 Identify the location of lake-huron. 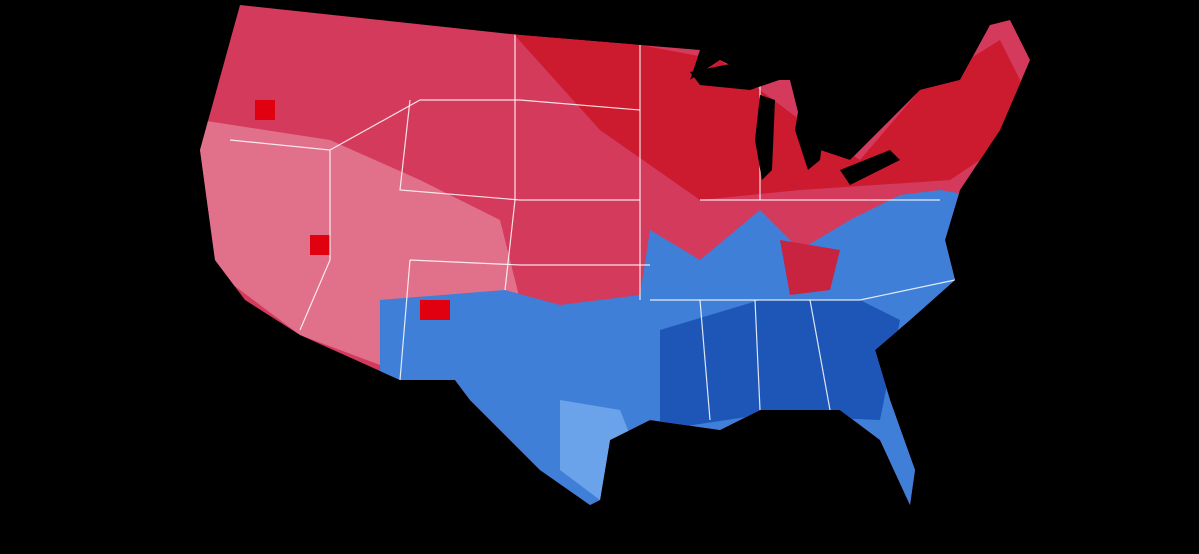
(810, 135).